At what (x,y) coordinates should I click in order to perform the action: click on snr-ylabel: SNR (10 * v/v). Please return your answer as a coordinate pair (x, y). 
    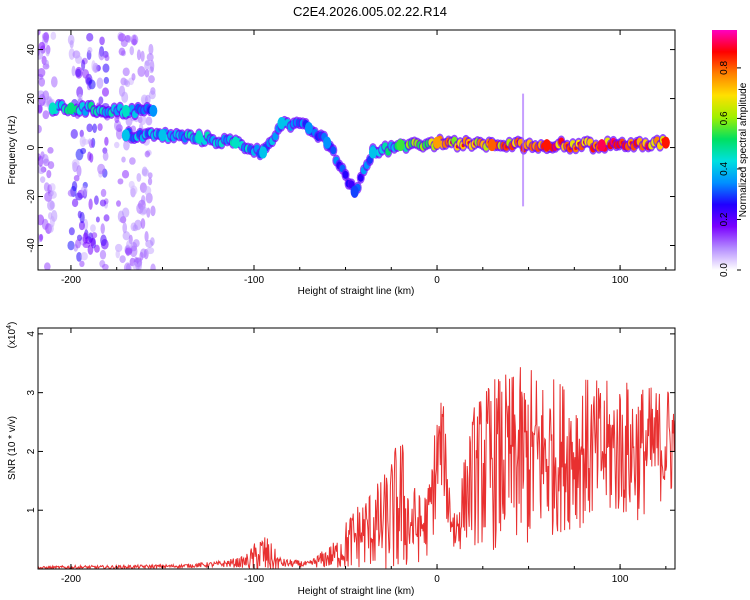
    Looking at the image, I should click on (12, 448).